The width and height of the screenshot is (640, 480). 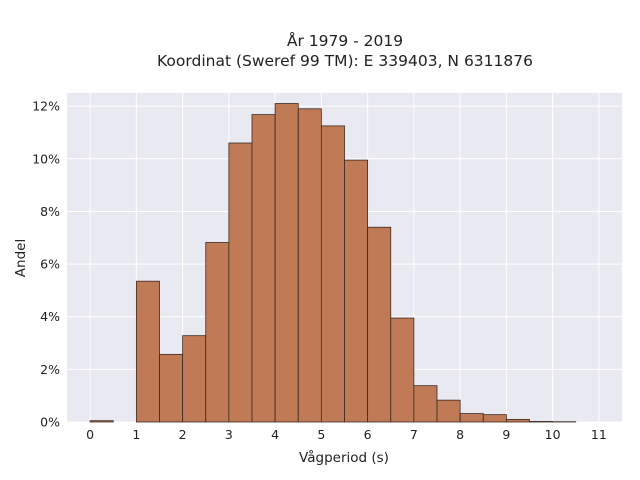 What do you see at coordinates (506, 434) in the screenshot?
I see `x-tick-label: 9` at bounding box center [506, 434].